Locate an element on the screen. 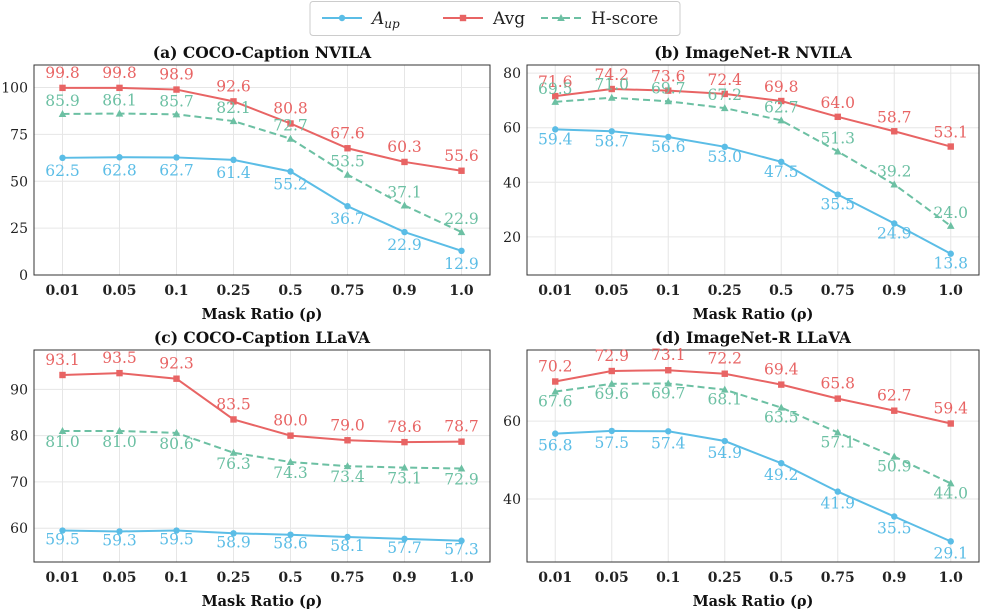  data-label: 74.2 is located at coordinates (611, 75).